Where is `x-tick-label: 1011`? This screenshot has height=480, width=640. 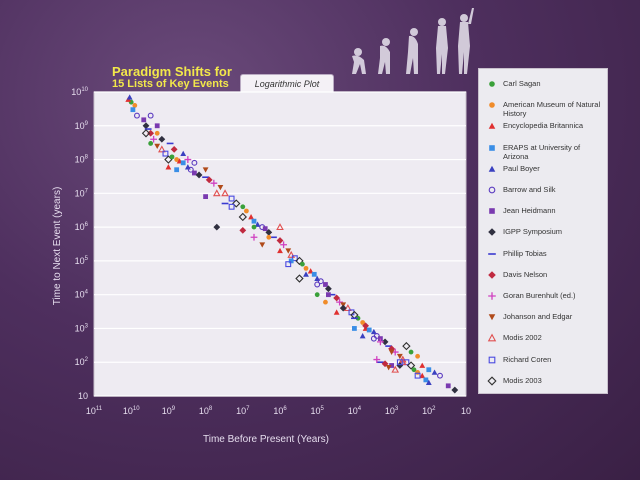
x-tick-label: 1011 is located at coordinates (94, 411).